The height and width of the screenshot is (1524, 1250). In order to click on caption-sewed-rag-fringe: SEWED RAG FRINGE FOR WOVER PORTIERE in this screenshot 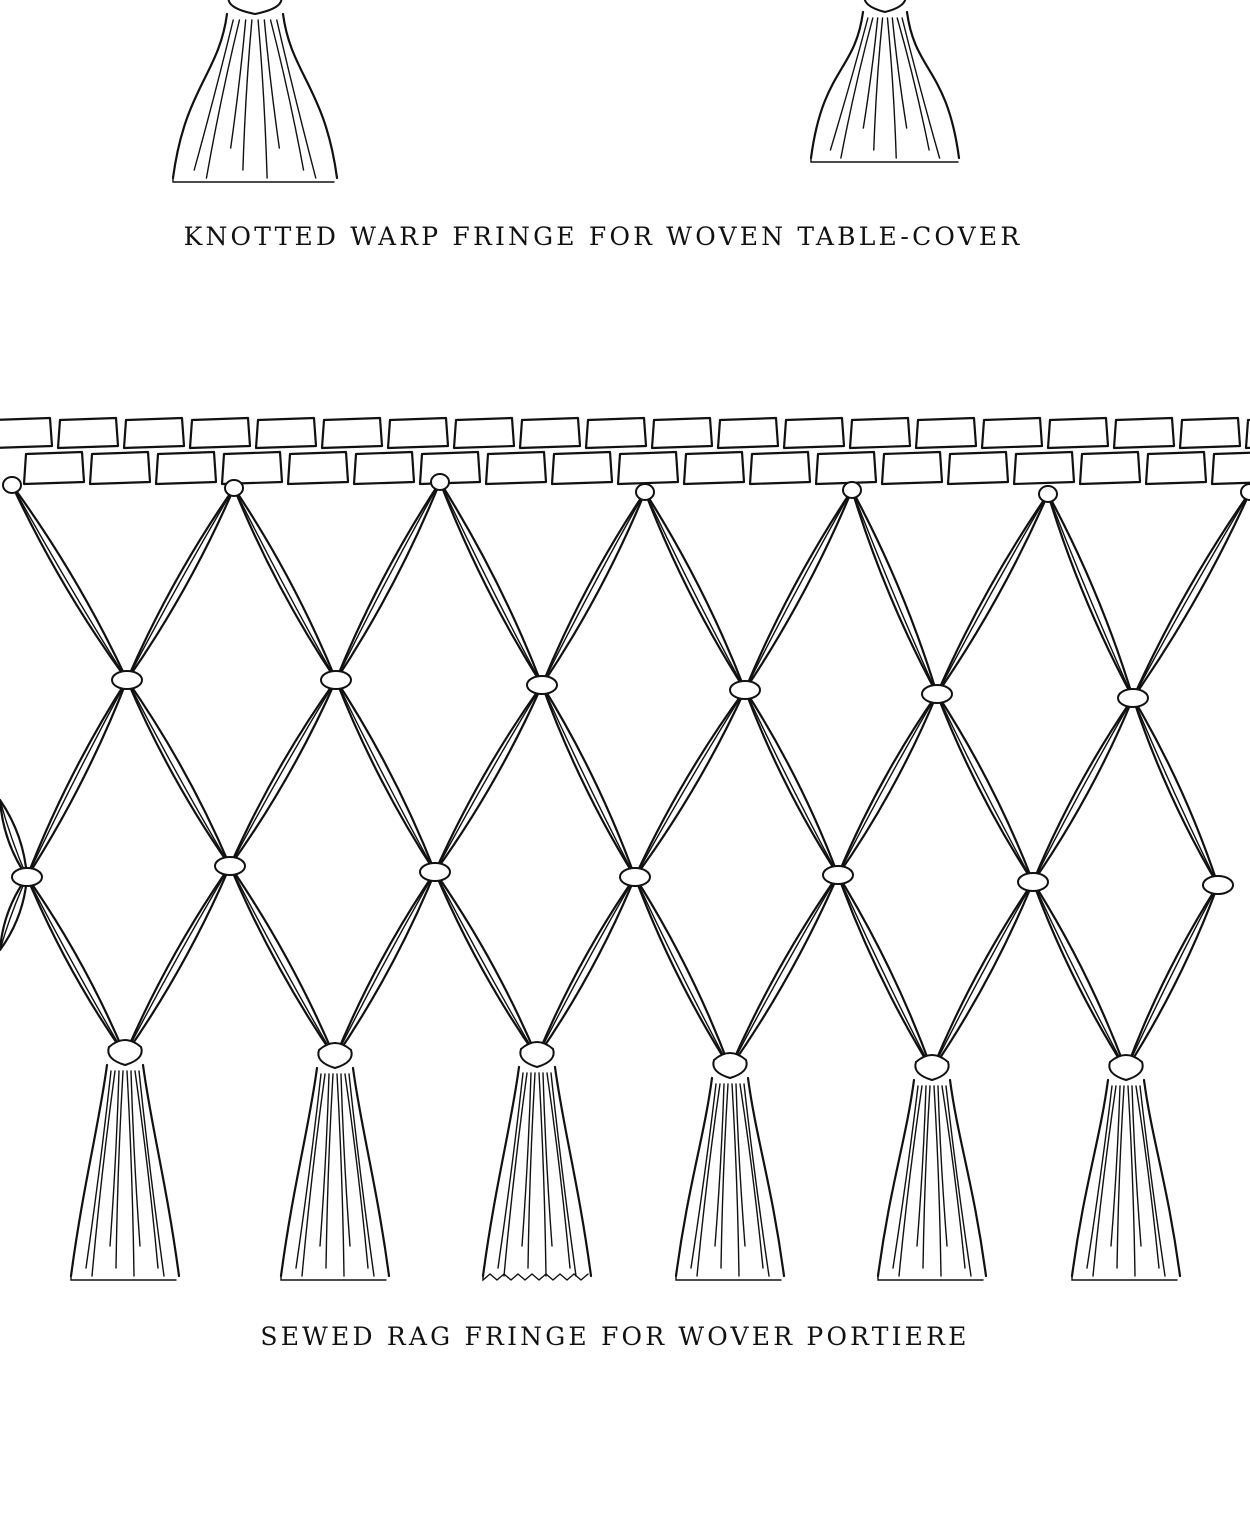, I will do `click(615, 1336)`.